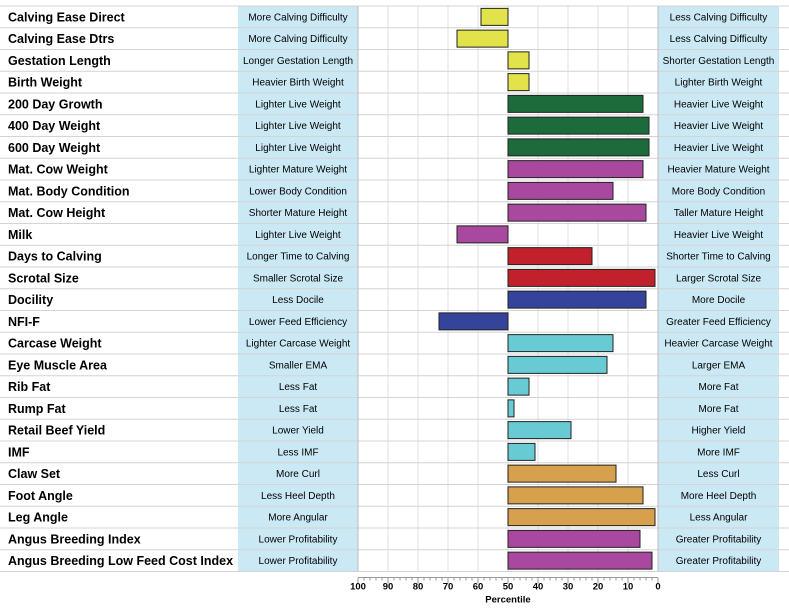 This screenshot has width=789, height=611. Describe the element at coordinates (58, 170) in the screenshot. I see `trait-label: Mat. Cow Weight` at that location.